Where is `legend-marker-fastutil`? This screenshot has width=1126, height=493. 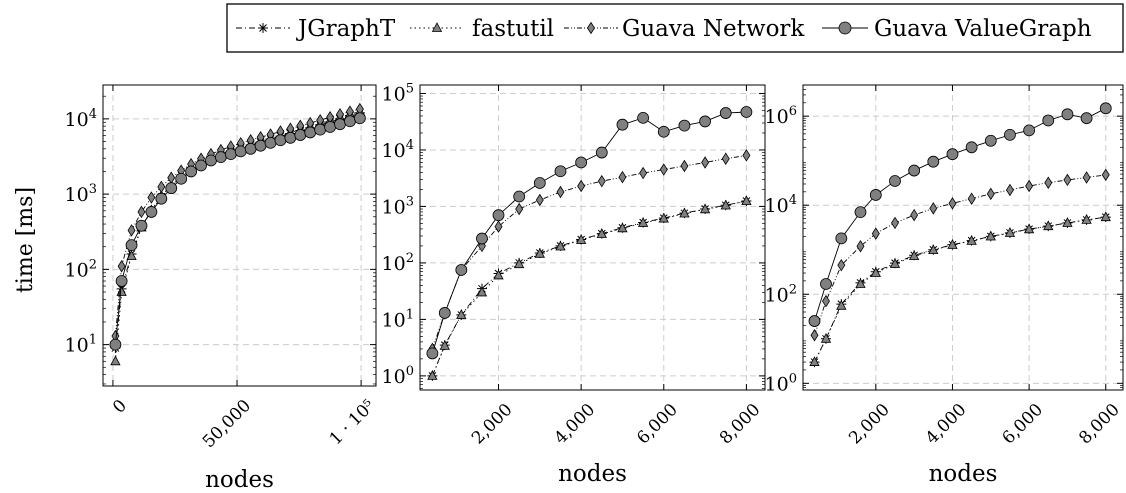
legend-marker-fastutil is located at coordinates (437, 27).